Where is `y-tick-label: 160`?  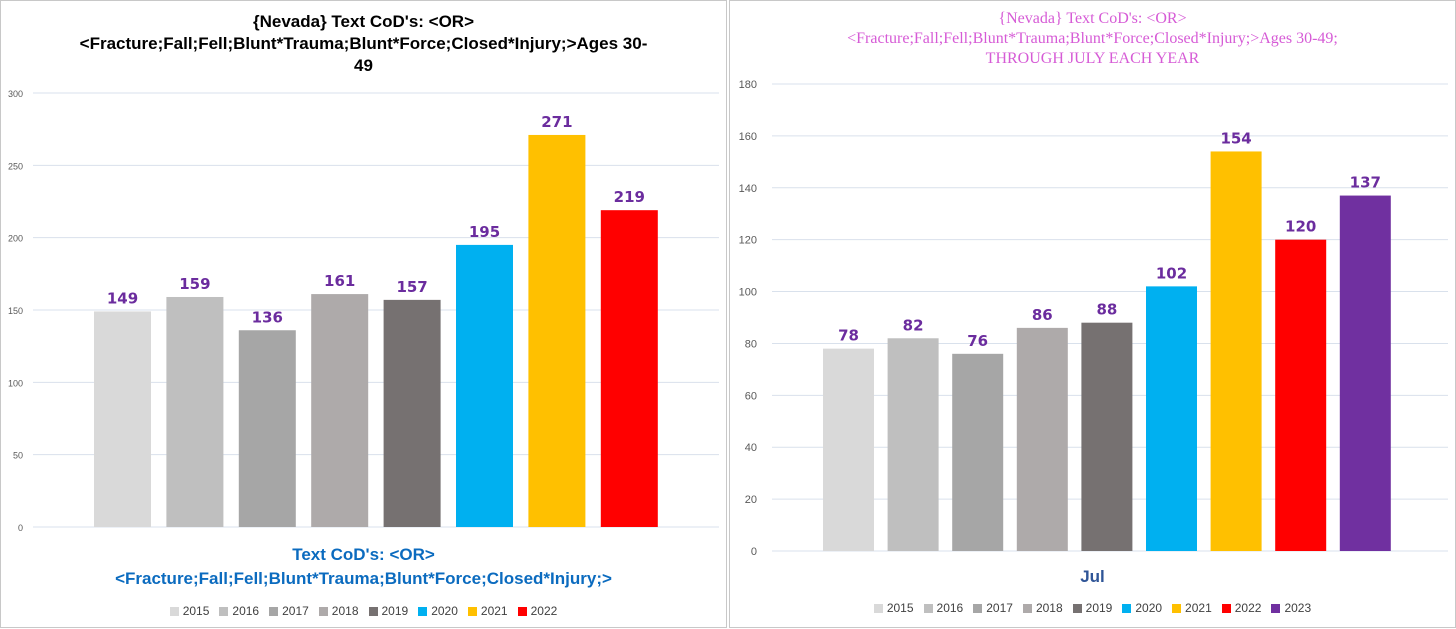
y-tick-label: 160 is located at coordinates (748, 137).